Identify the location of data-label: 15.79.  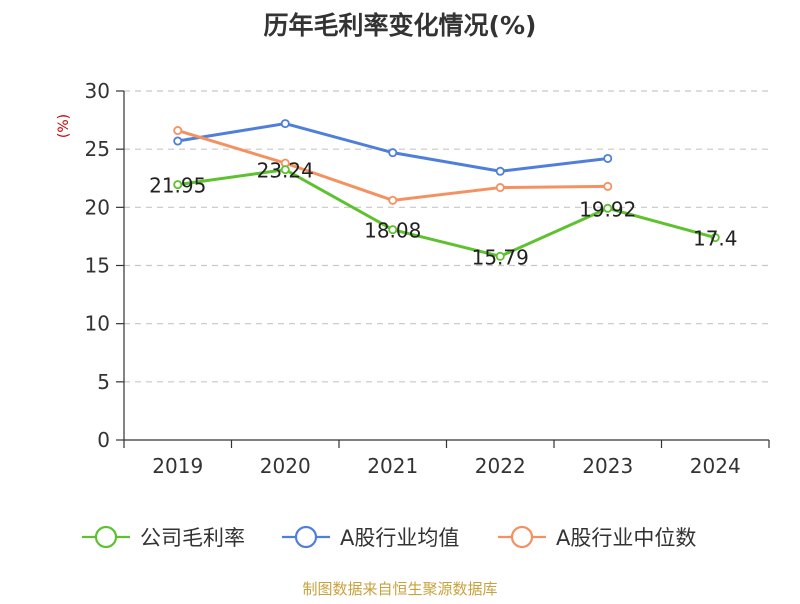
(500, 257).